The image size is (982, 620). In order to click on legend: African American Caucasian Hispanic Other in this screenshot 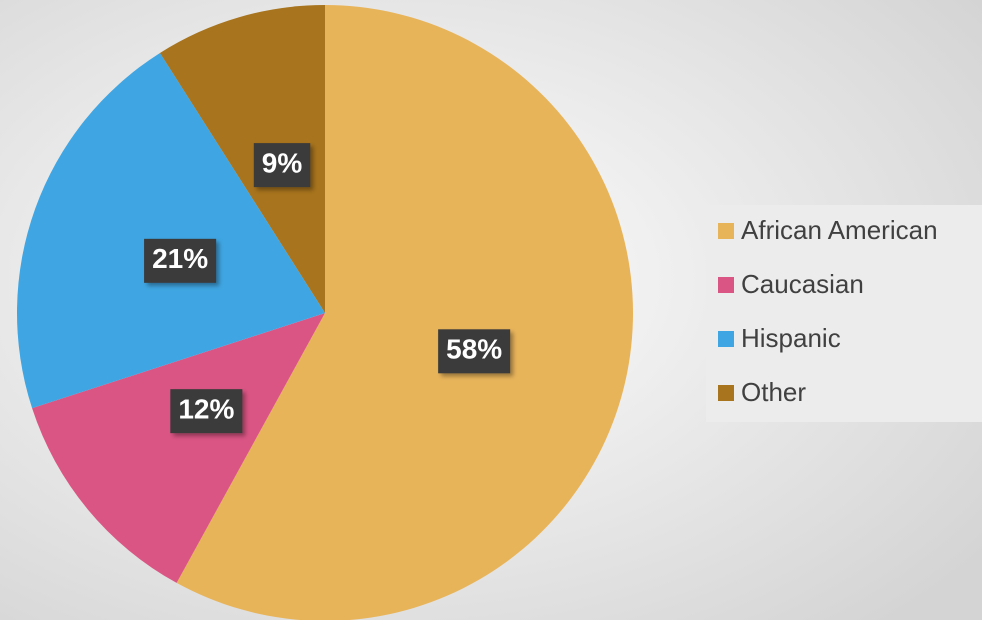, I will do `click(828, 311)`.